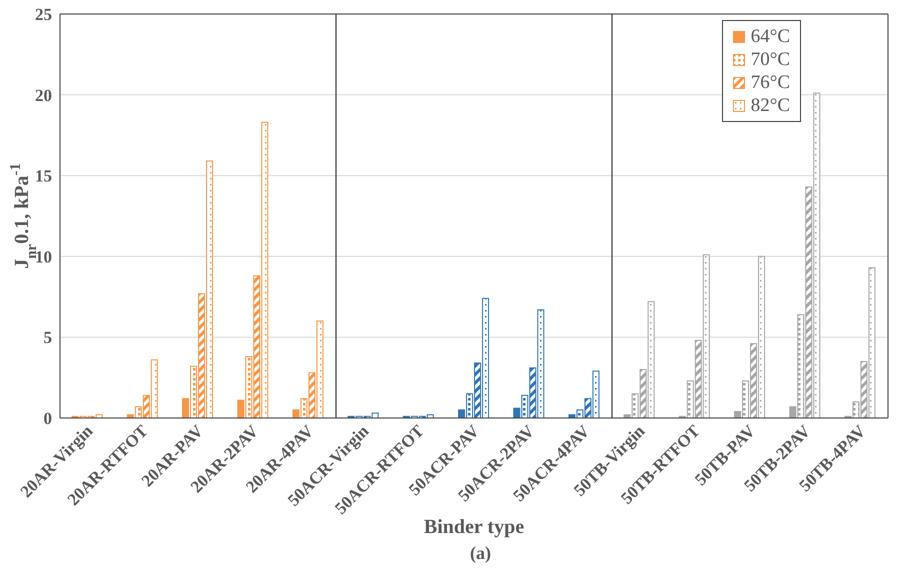 The image size is (901, 572). I want to click on legend-label: 70°C, so click(770, 59).